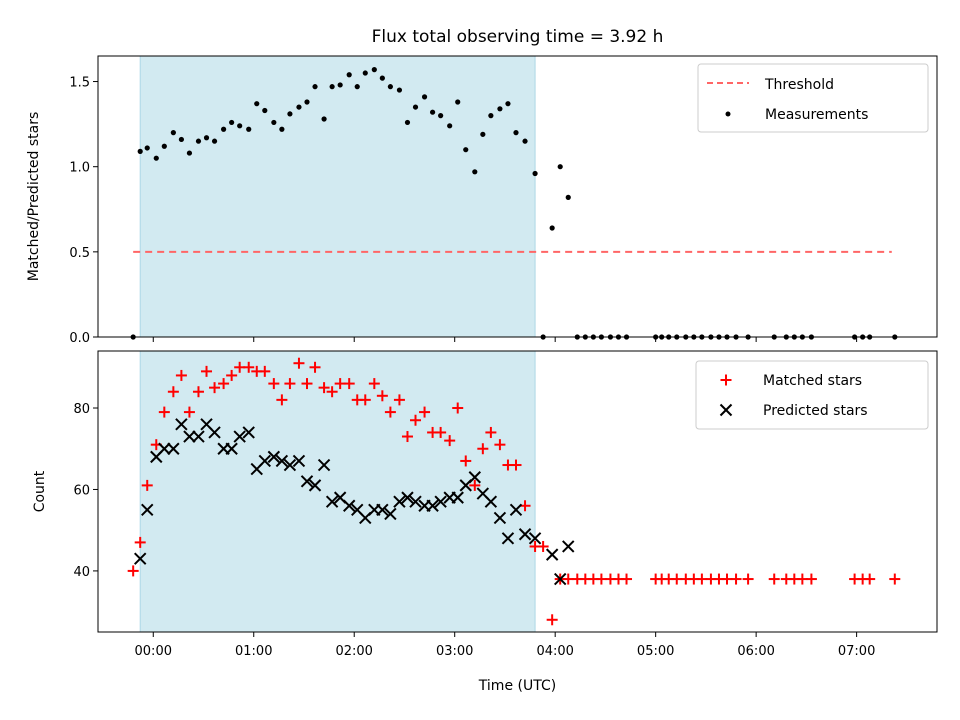  I want to click on top-y-tick-label: 0.5, so click(79, 253).